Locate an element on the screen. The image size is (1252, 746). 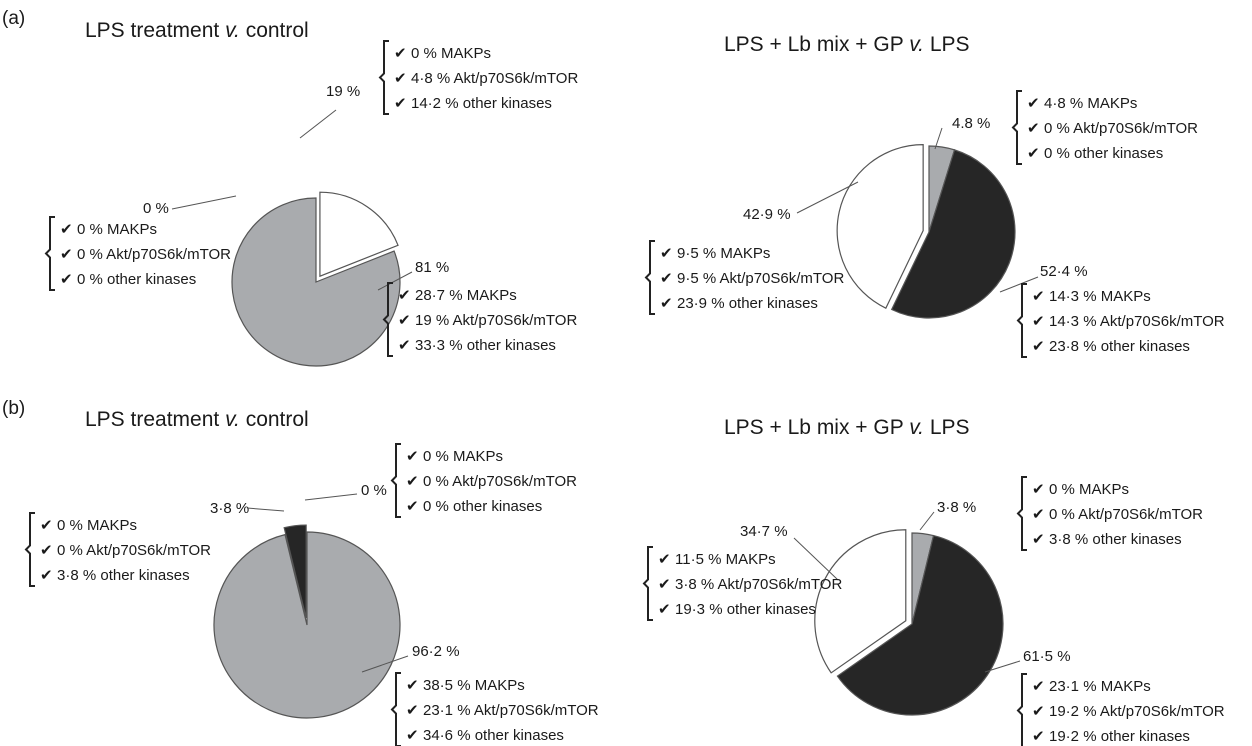
slice-percent-label: 19 % is located at coordinates (343, 91).